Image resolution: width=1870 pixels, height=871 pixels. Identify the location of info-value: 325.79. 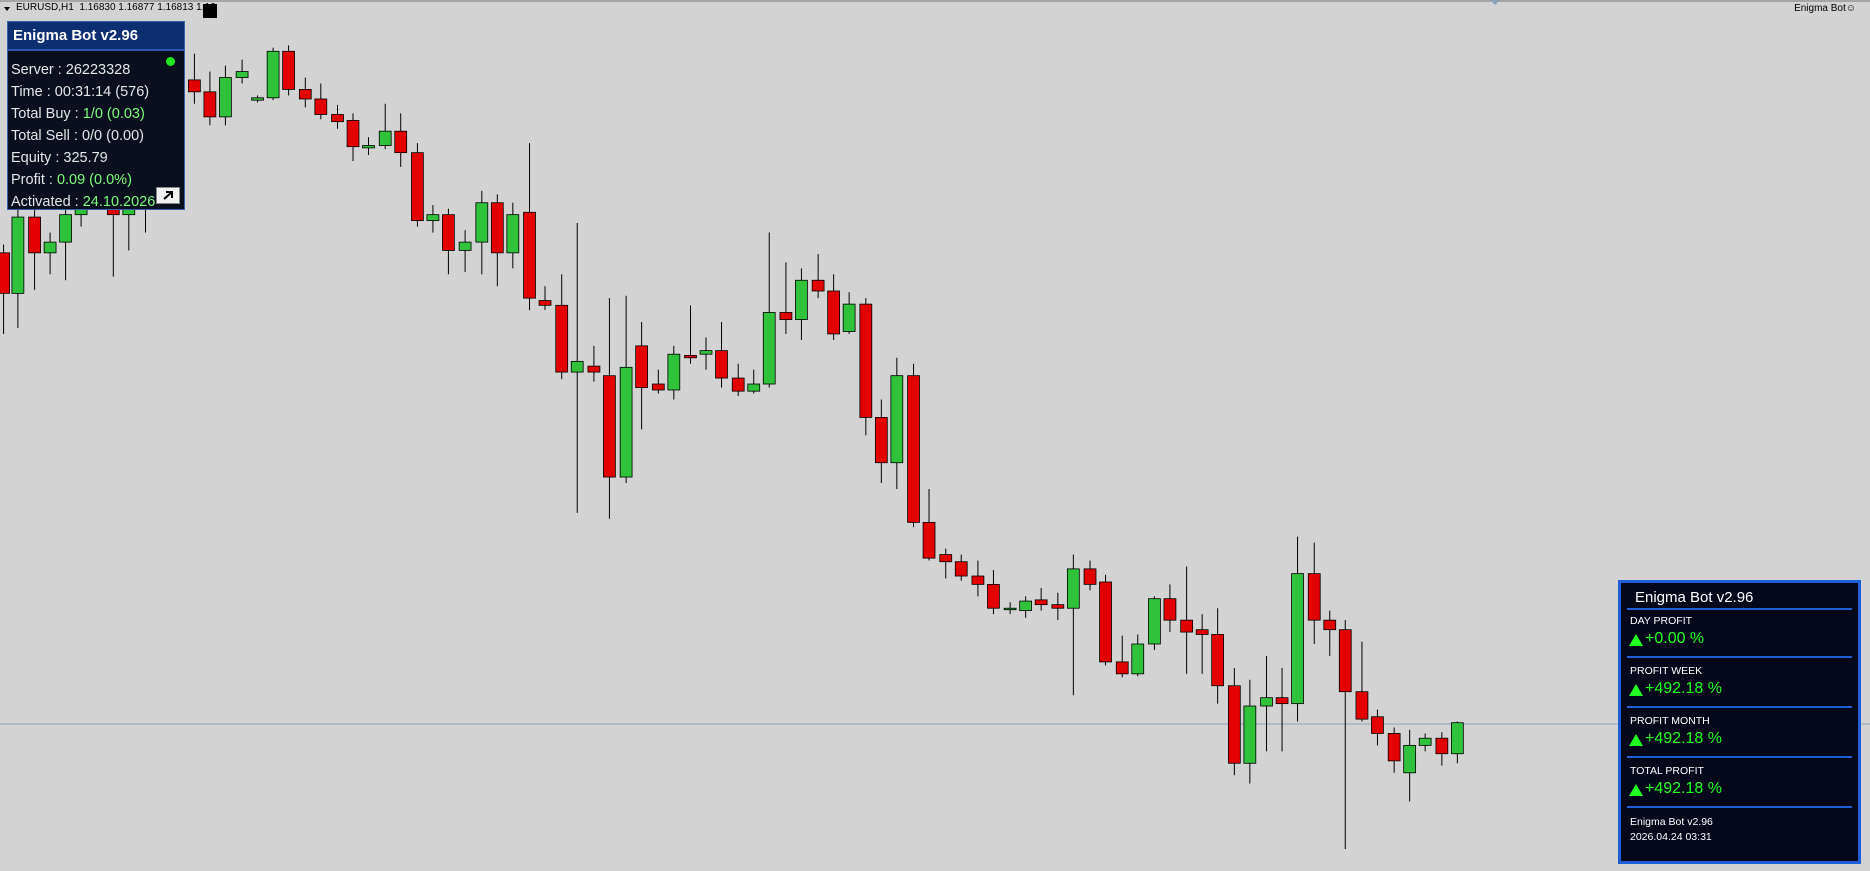
(85, 158).